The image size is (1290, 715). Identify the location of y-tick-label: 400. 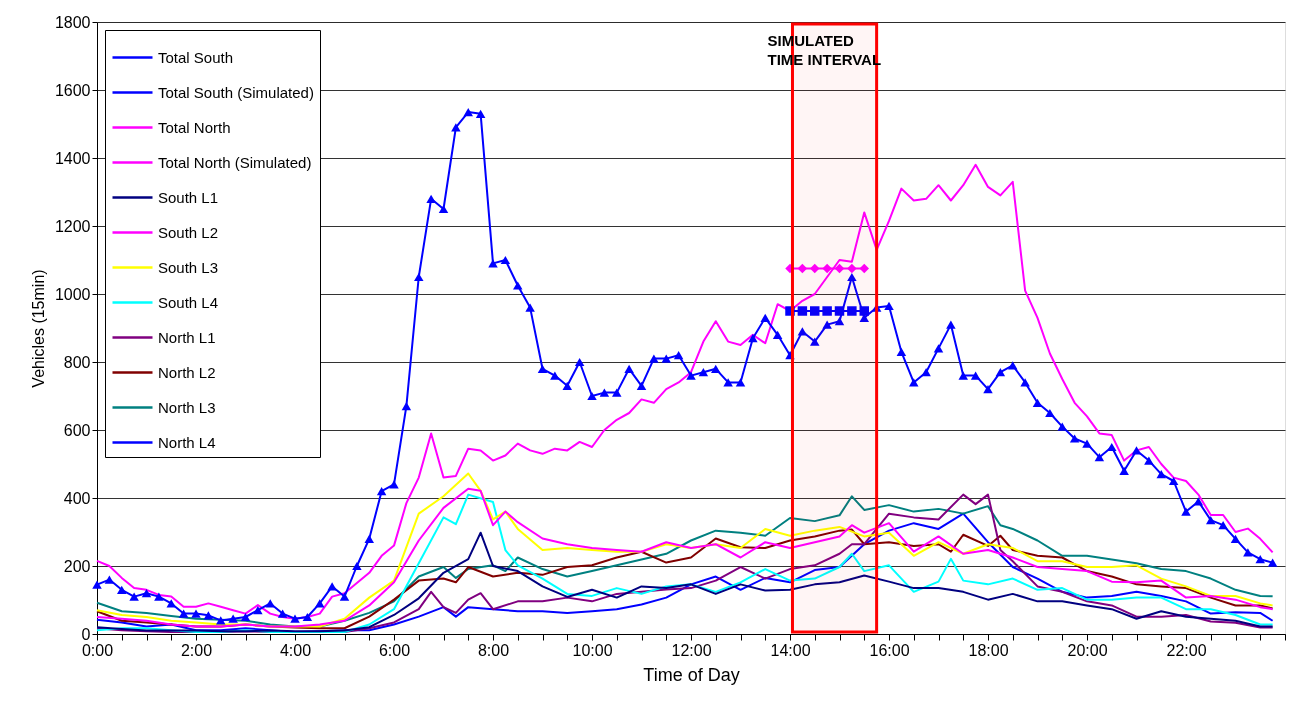
(77, 498).